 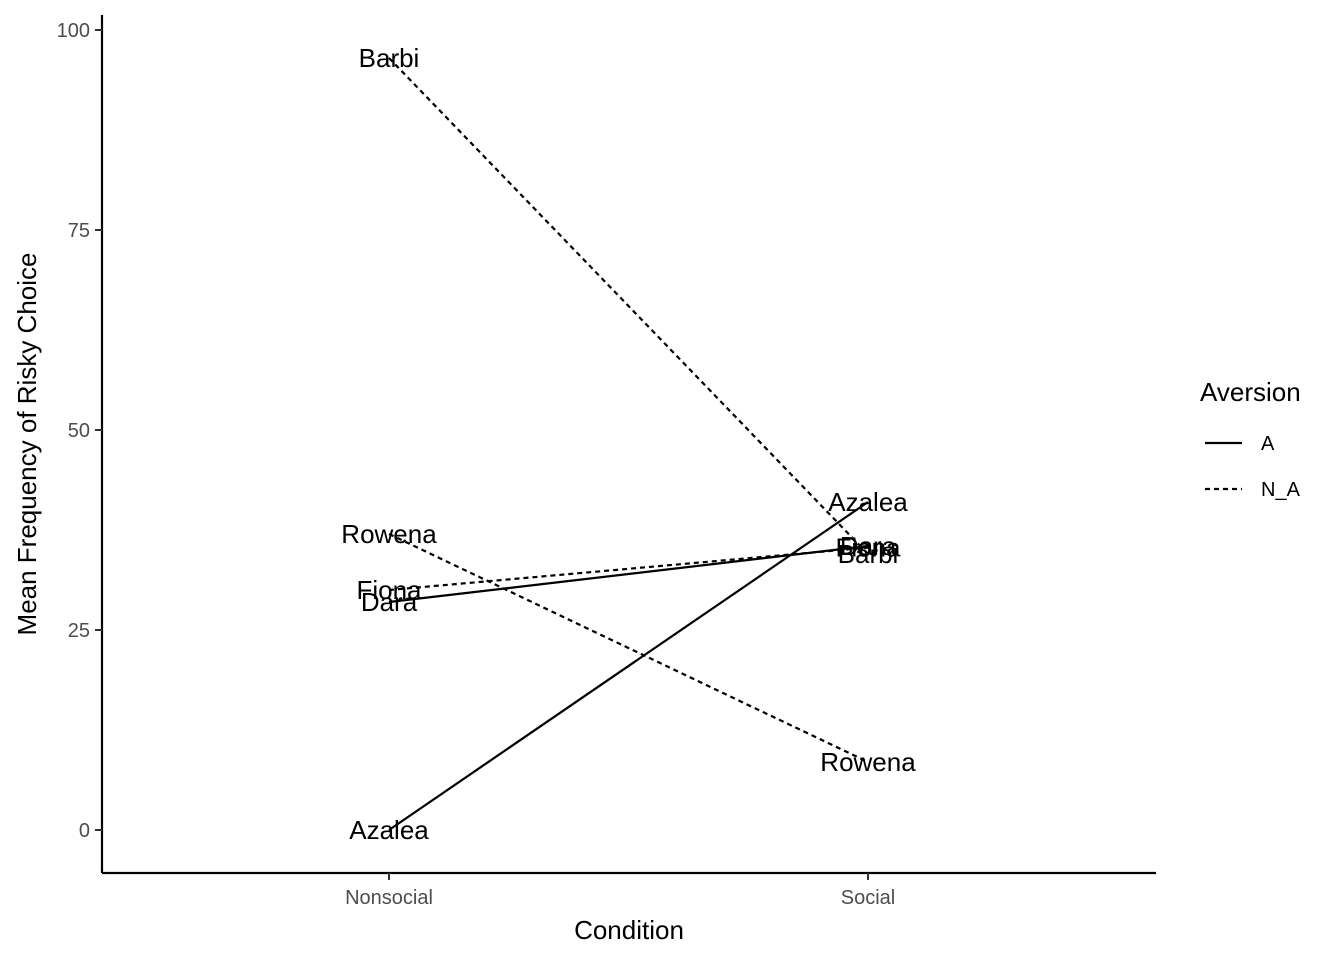 I want to click on series-line-rowena, so click(x=628, y=648).